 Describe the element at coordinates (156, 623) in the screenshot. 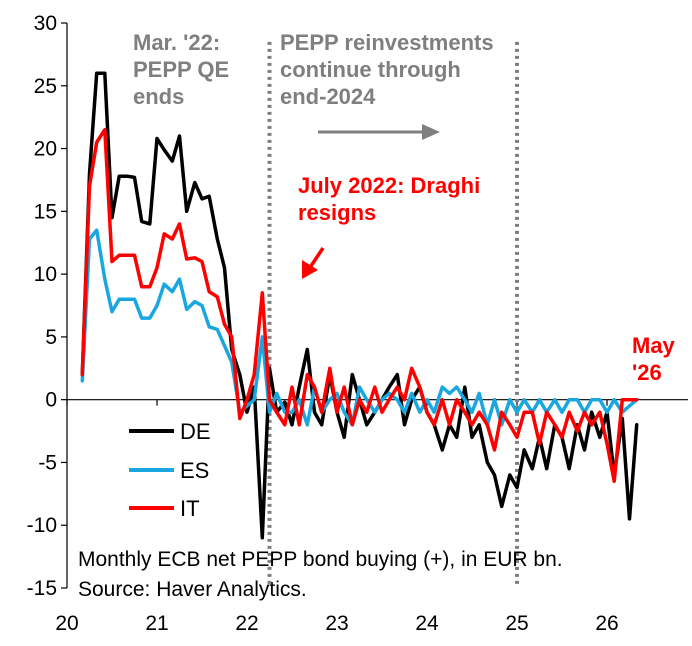

I see `x-tick-label: 21` at that location.